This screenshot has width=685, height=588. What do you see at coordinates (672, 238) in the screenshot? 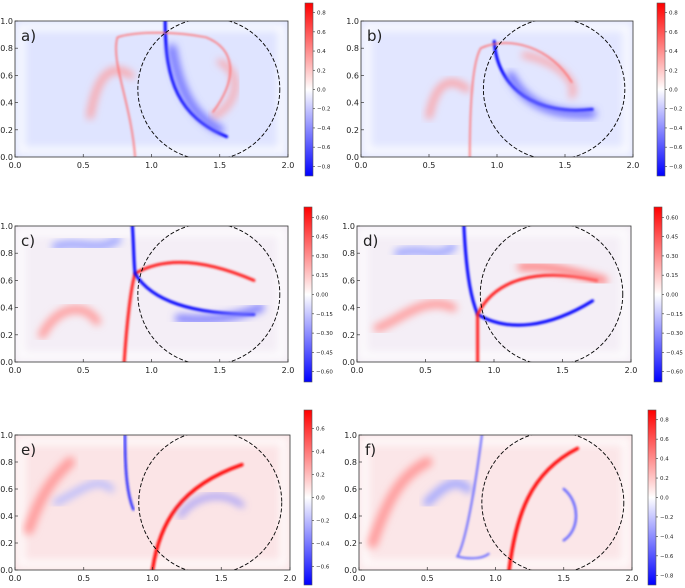
I see `colorbar-tick-label: 0.45` at bounding box center [672, 238].